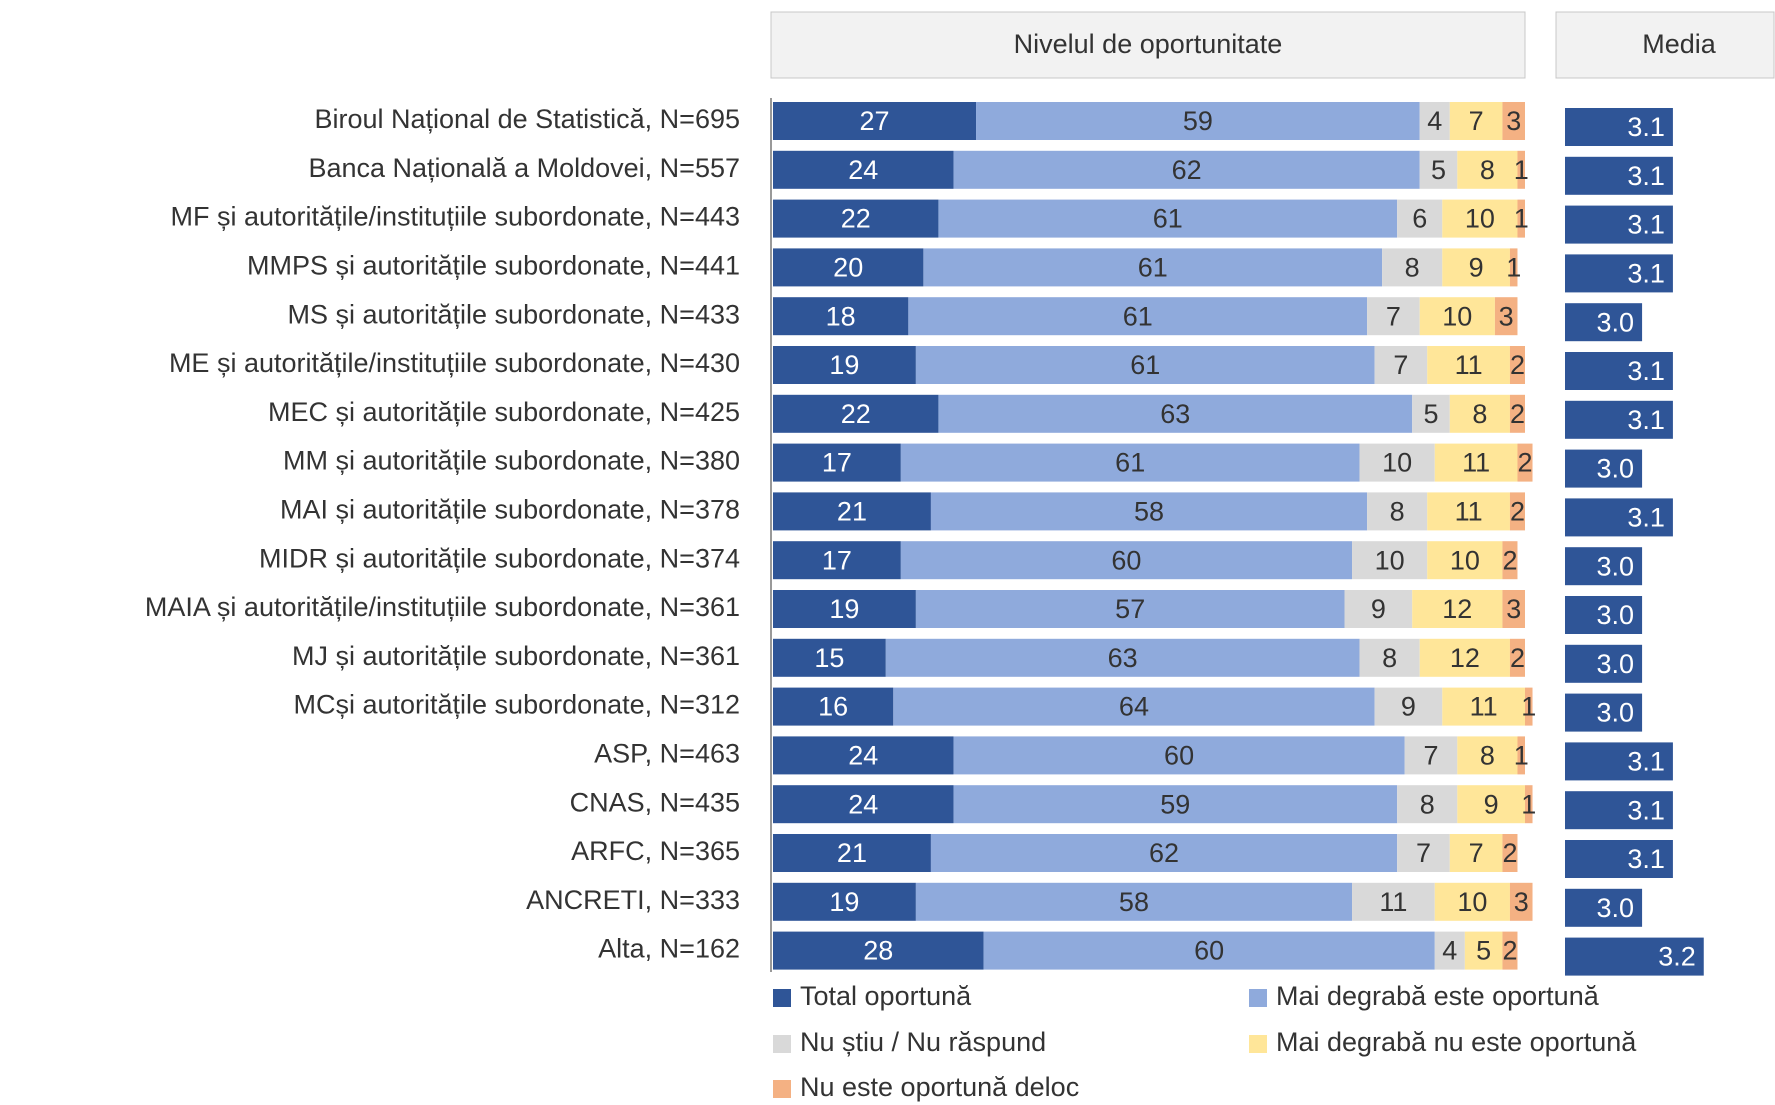 The height and width of the screenshot is (1105, 1775). Describe the element at coordinates (856, 219) in the screenshot. I see `data-label: 22` at that location.